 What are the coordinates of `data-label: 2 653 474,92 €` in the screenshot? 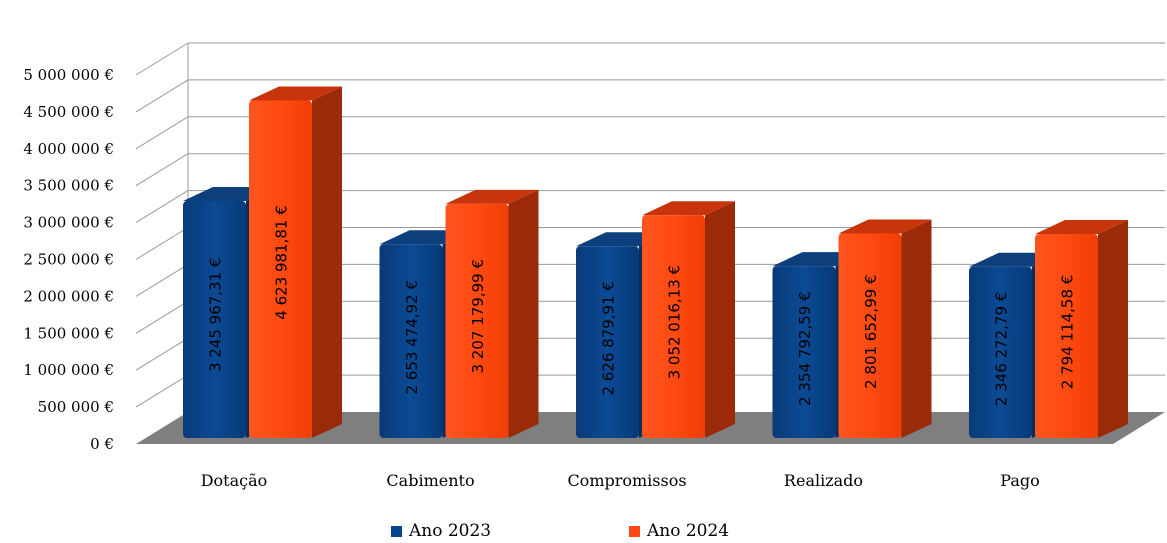 It's located at (412, 337).